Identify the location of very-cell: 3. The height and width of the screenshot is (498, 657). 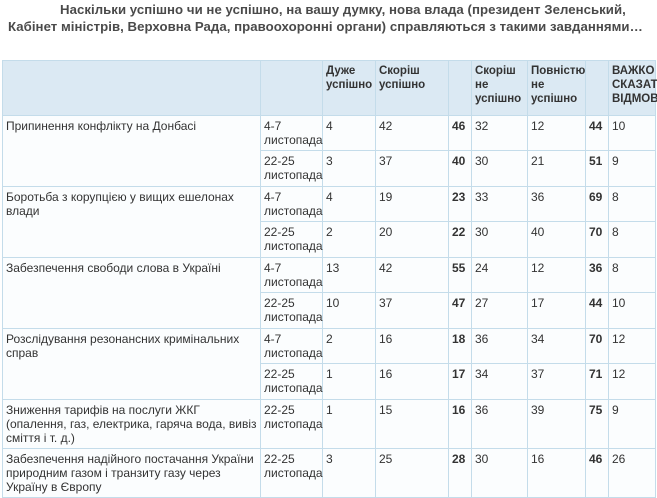
(349, 473).